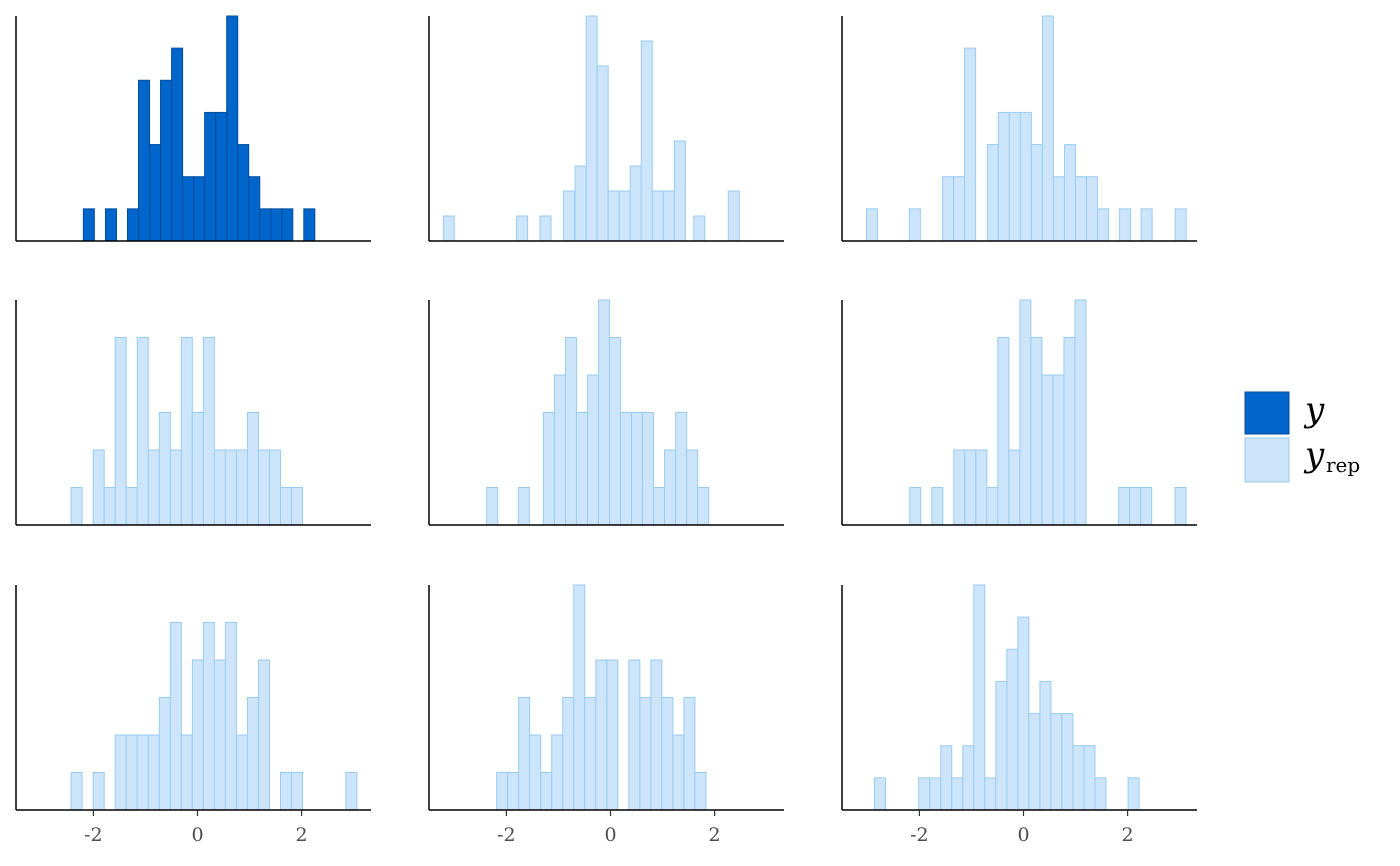 This screenshot has width=1400, height=866. What do you see at coordinates (1314, 410) in the screenshot?
I see `legend-label-y: y` at bounding box center [1314, 410].